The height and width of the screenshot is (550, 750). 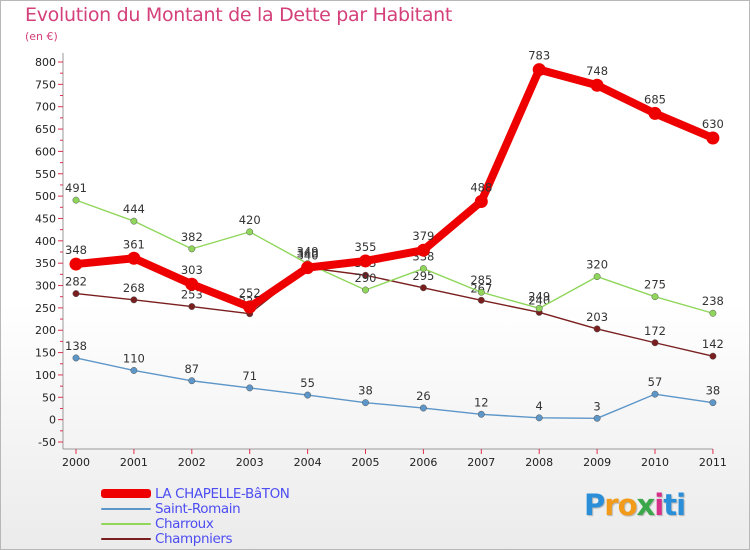 I want to click on data-label-saint-romain: 26, so click(x=423, y=396).